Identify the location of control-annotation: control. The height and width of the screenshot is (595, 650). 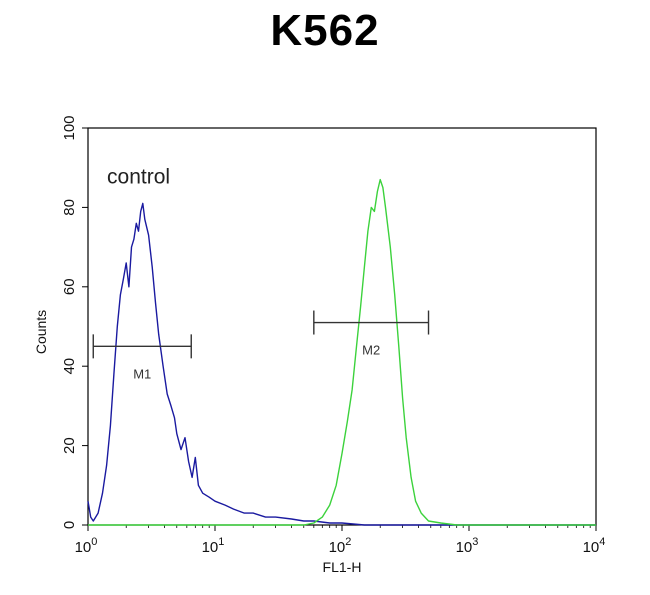
(138, 177).